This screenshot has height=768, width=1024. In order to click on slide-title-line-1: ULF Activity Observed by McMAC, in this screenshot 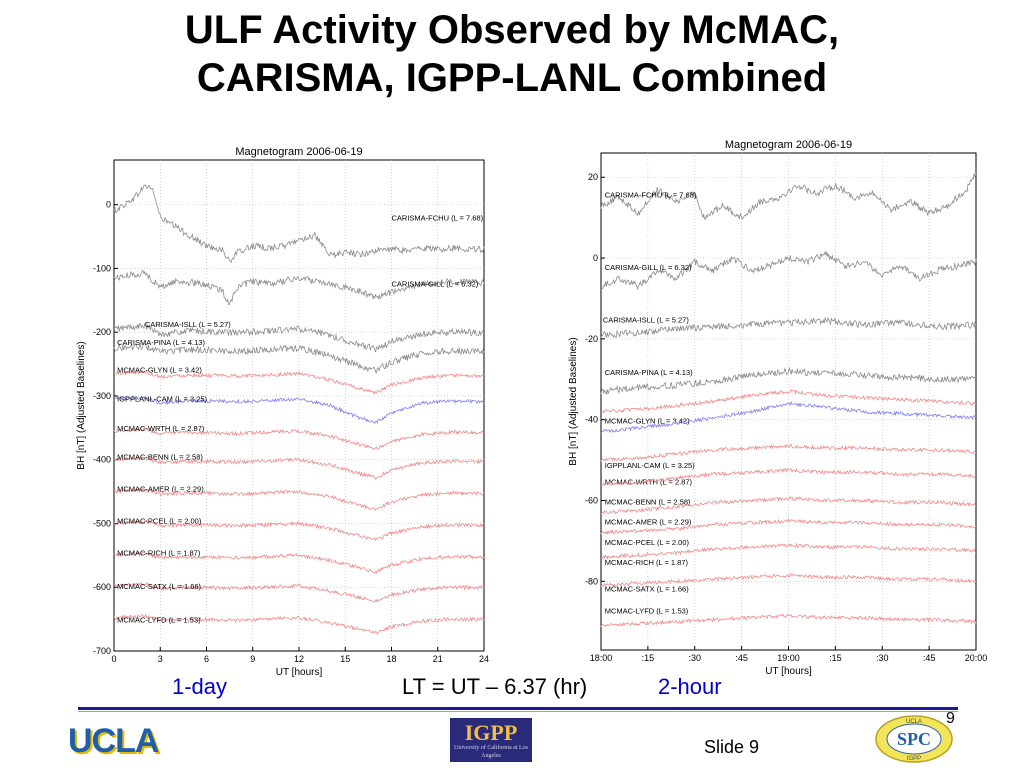, I will do `click(512, 30)`.